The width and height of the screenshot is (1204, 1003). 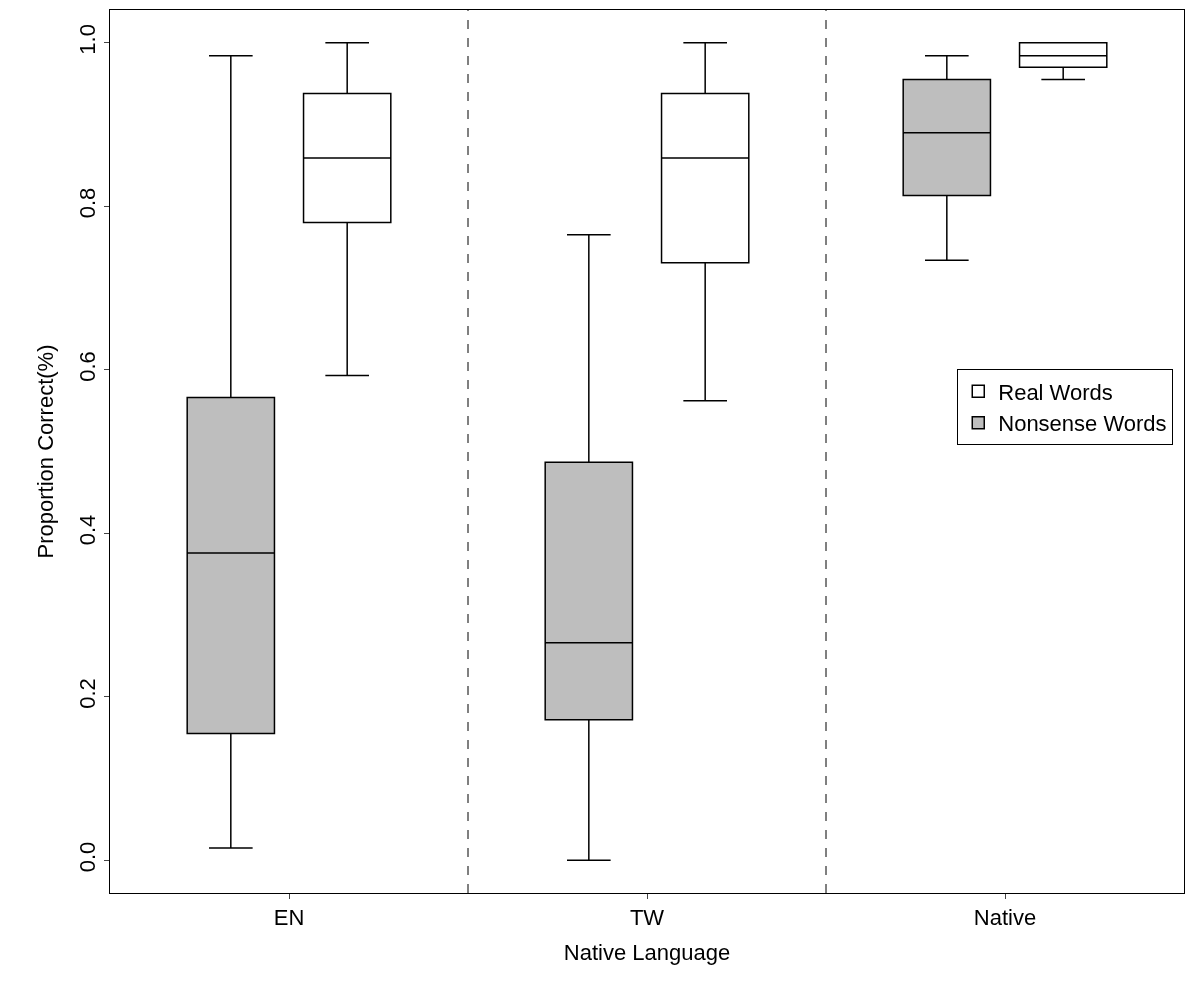 What do you see at coordinates (88, 39) in the screenshot?
I see `y-tick-label: 1.0` at bounding box center [88, 39].